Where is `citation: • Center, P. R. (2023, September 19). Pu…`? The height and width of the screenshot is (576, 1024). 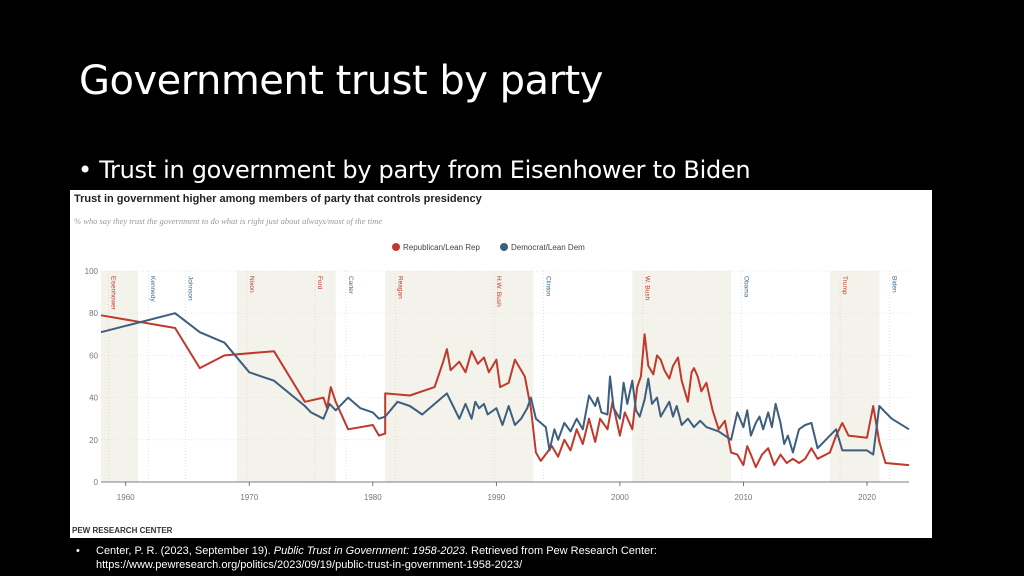
citation: • Center, P. R. (2023, September 19). Pu… is located at coordinates (526, 558).